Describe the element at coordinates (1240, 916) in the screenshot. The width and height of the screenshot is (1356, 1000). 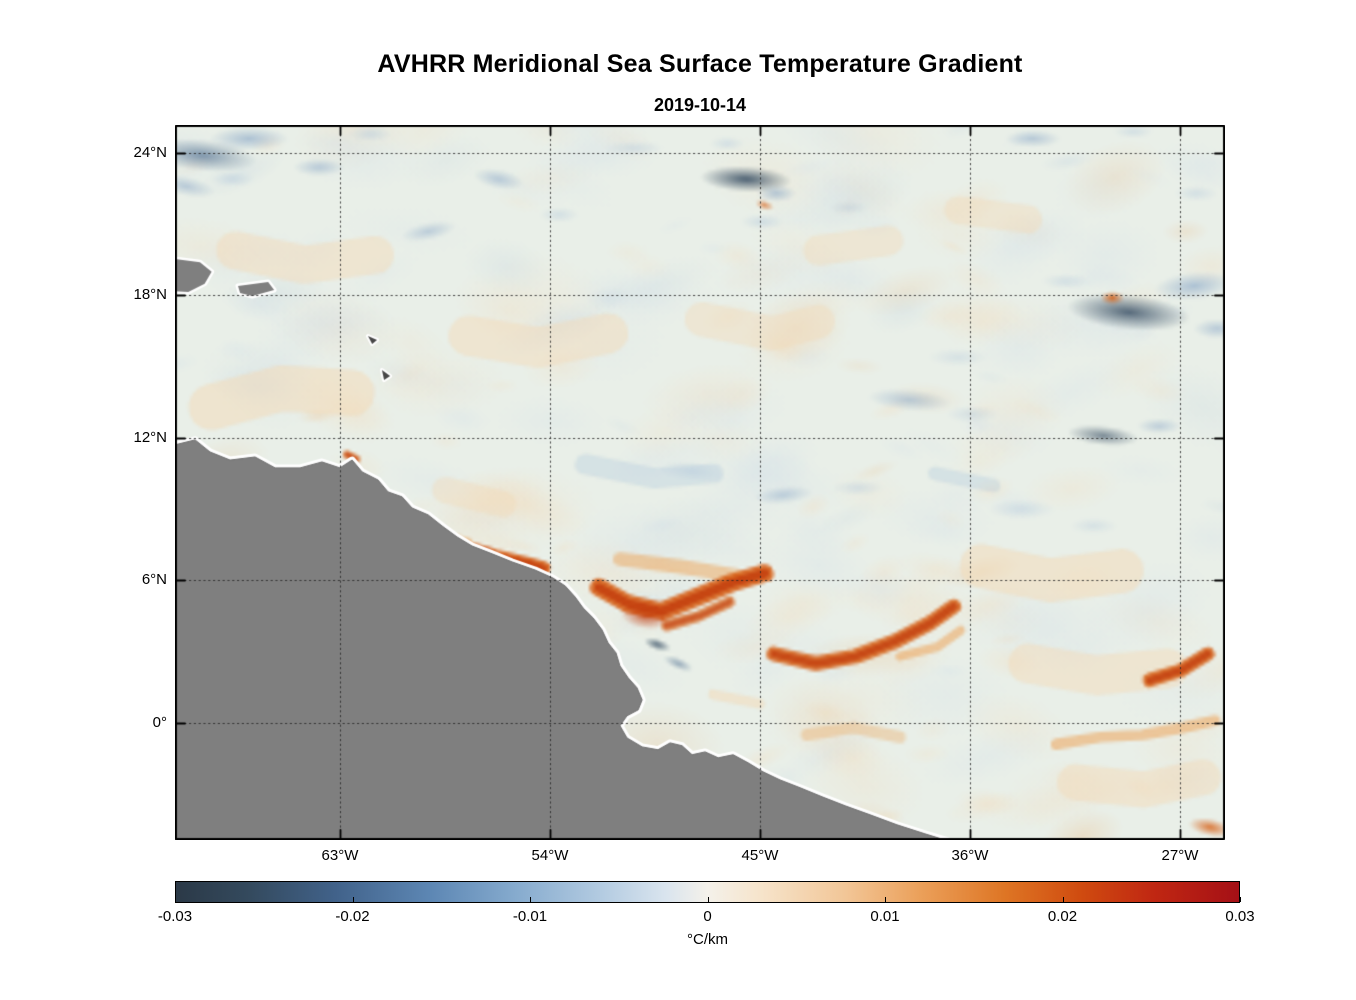
I see `colorbar-tick-label: 0.03` at that location.